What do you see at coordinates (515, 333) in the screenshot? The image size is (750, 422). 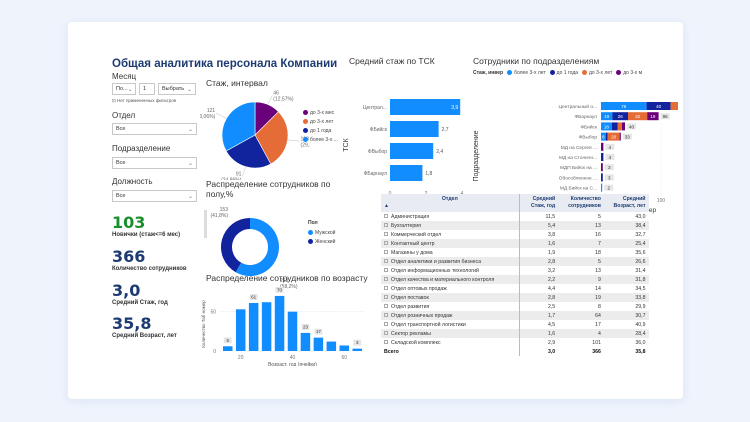 I see `table-row: Сектор рекламы 1,6 4 28,4` at bounding box center [515, 333].